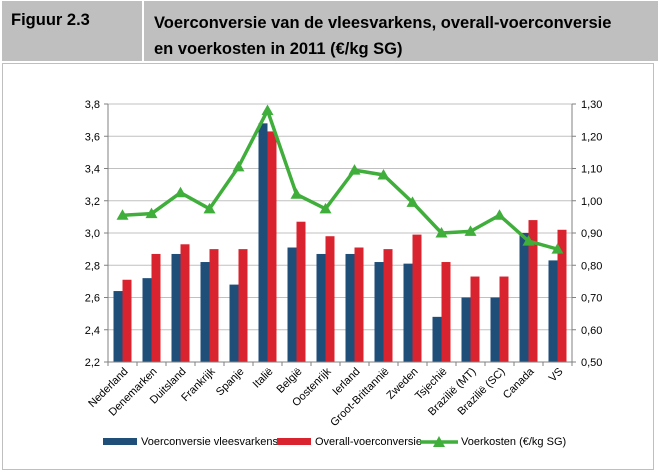  I want to click on y-right-tick-label: 0,50, so click(591, 363).